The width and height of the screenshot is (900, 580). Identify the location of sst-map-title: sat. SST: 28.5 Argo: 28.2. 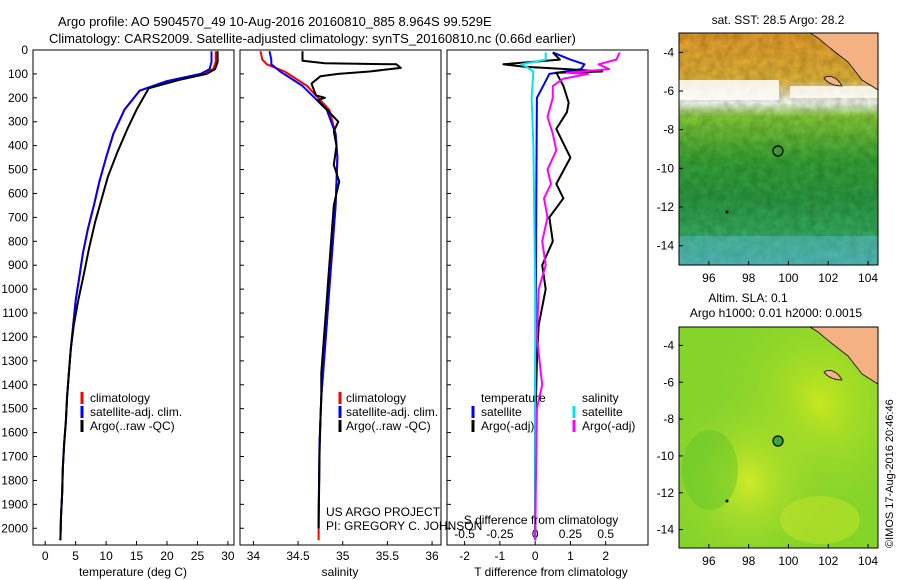
(778, 20).